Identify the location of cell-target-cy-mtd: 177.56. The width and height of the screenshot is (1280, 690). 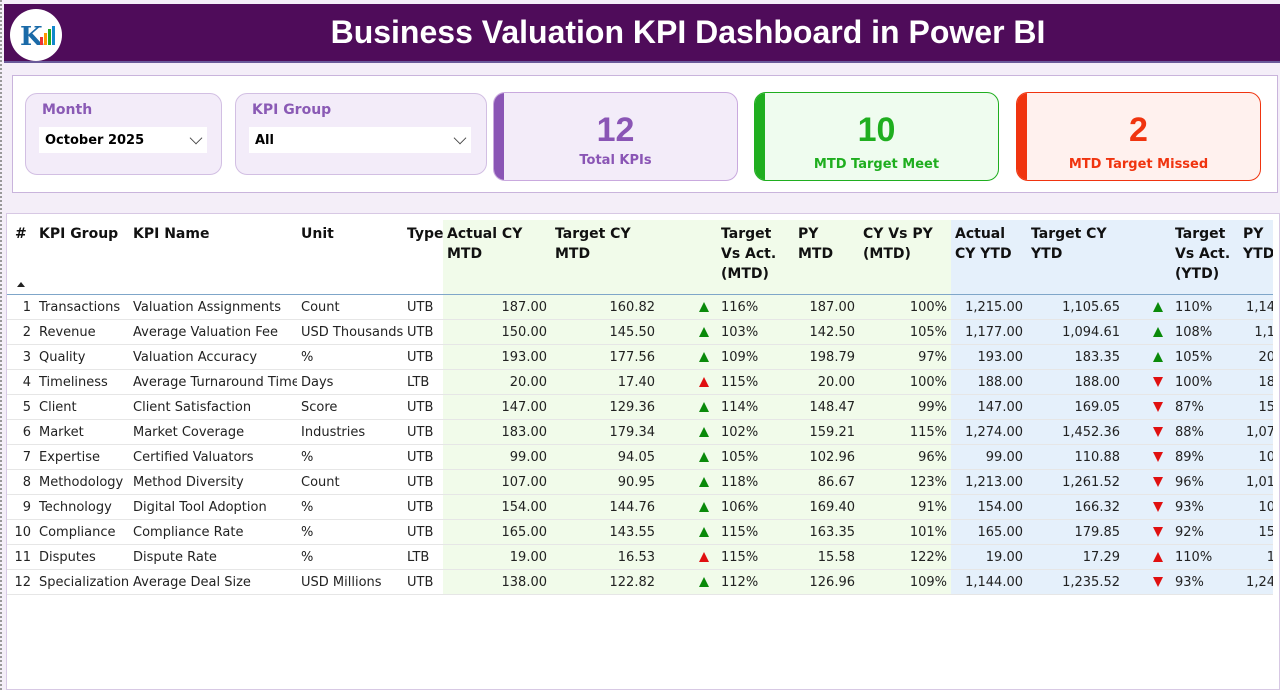
(605, 357).